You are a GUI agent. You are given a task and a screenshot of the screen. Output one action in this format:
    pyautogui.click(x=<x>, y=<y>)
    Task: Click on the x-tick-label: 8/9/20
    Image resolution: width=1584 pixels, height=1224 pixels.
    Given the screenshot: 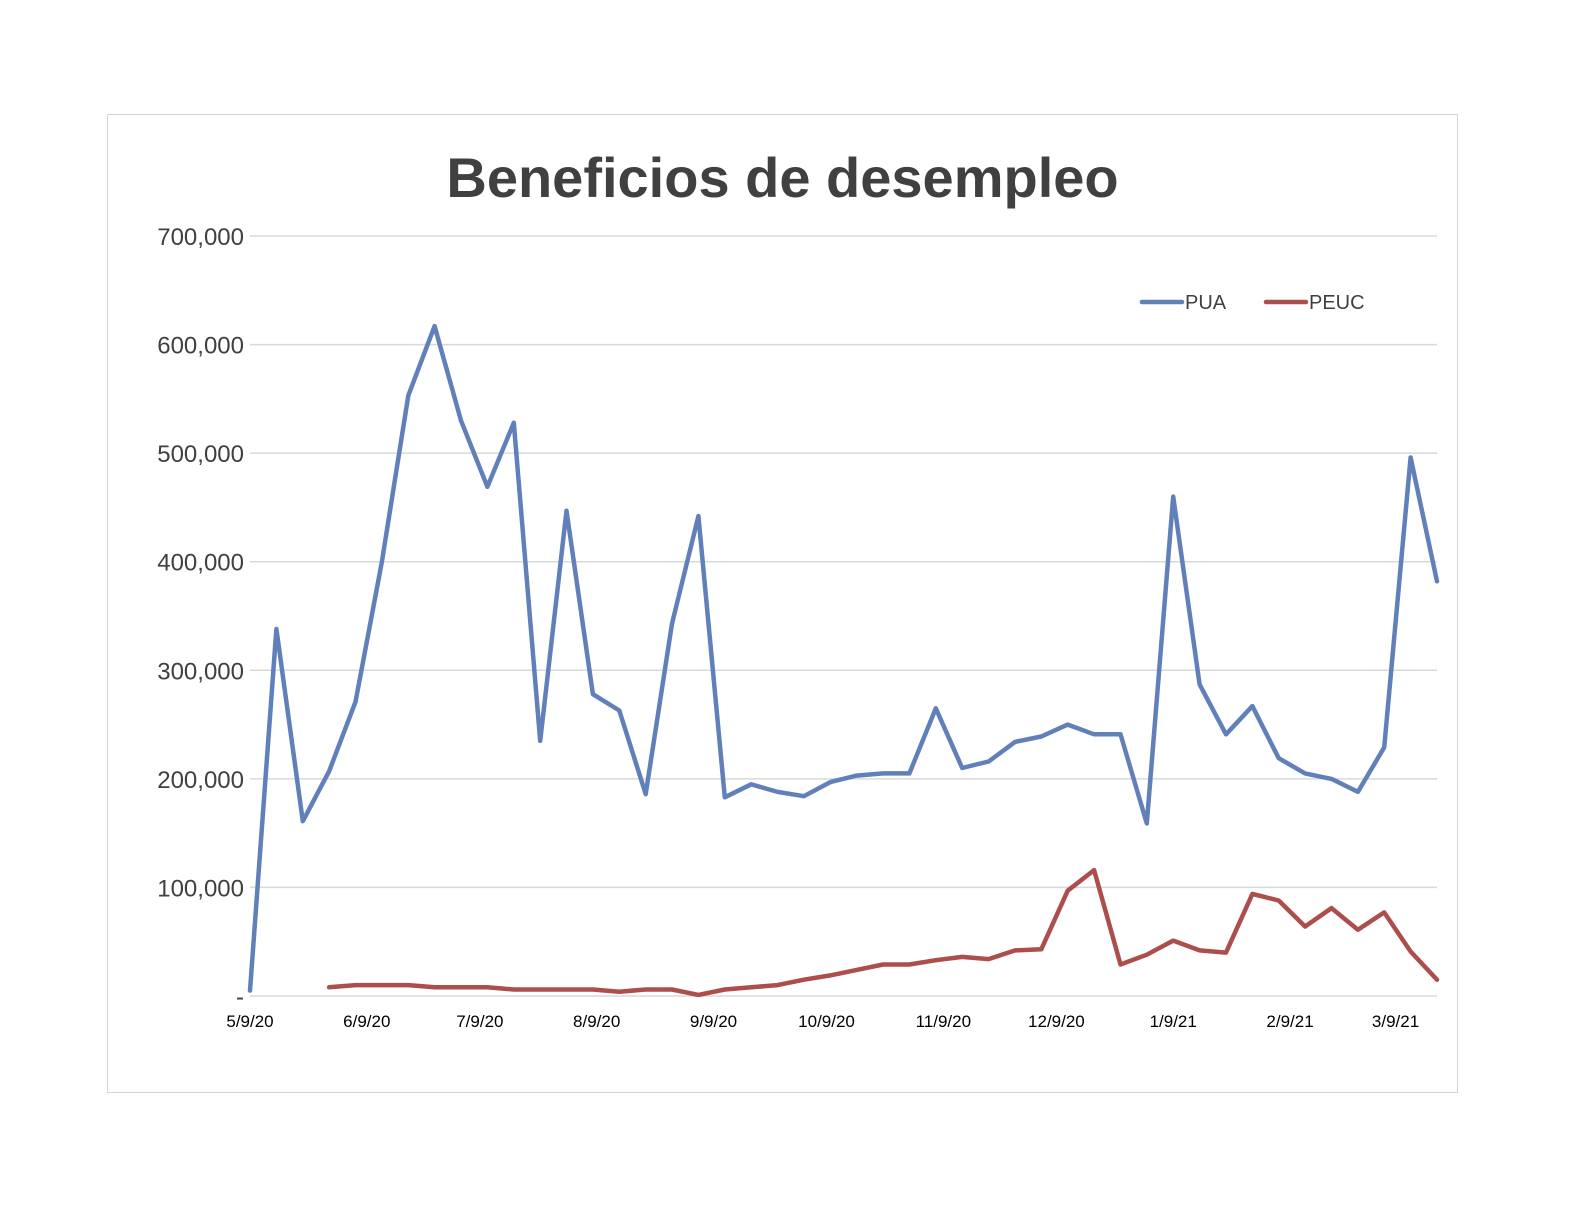 What is the action you would take?
    pyautogui.click(x=596, y=1021)
    